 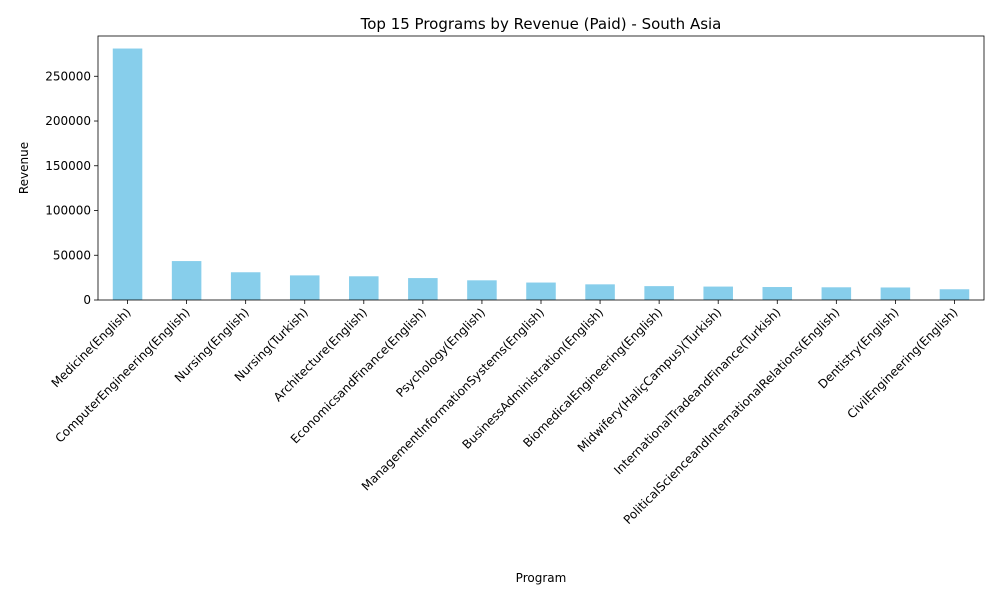 I want to click on y-tick-label: 250000, so click(x=68, y=76).